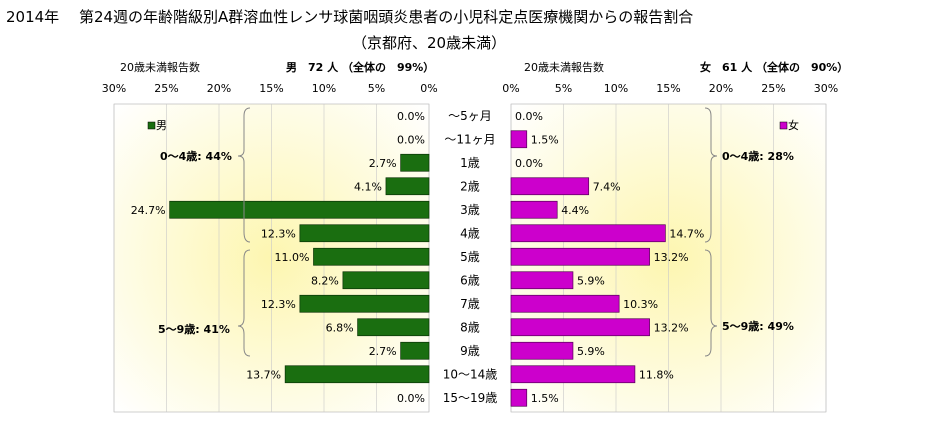 The image size is (944, 443). I want to click on left-x-tick-label: 20%, so click(219, 88).